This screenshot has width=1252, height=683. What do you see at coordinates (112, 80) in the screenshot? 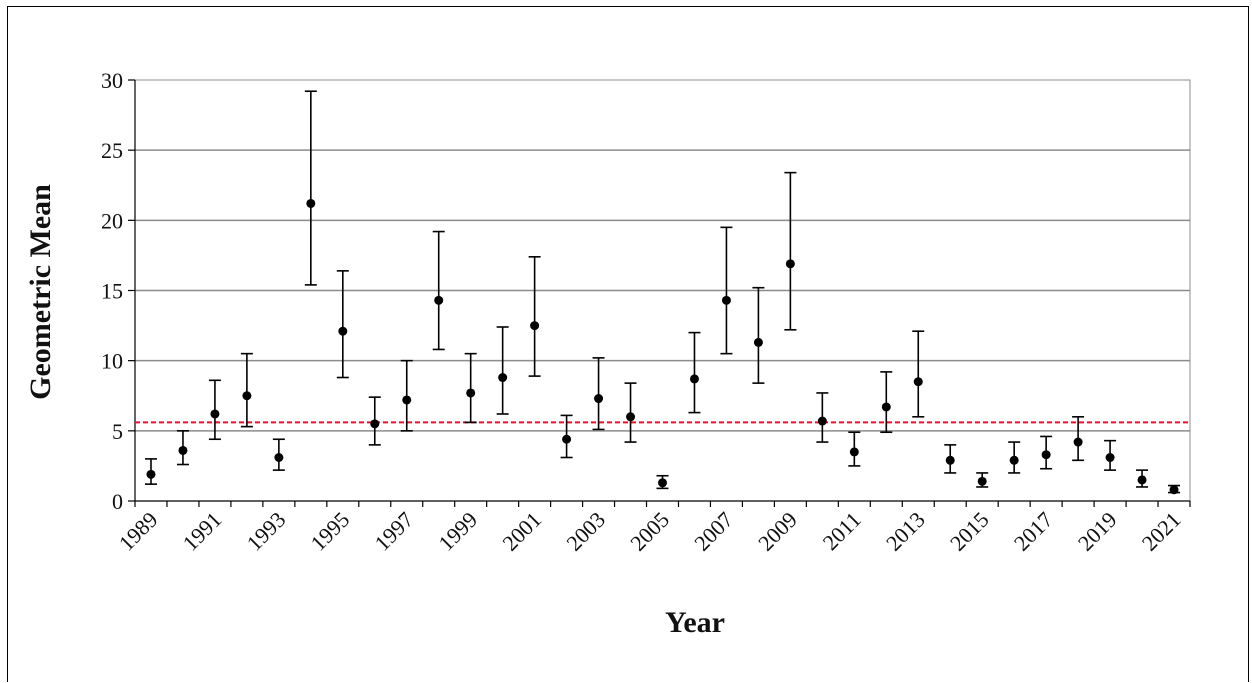
I see `y-tick-label: 30` at bounding box center [112, 80].